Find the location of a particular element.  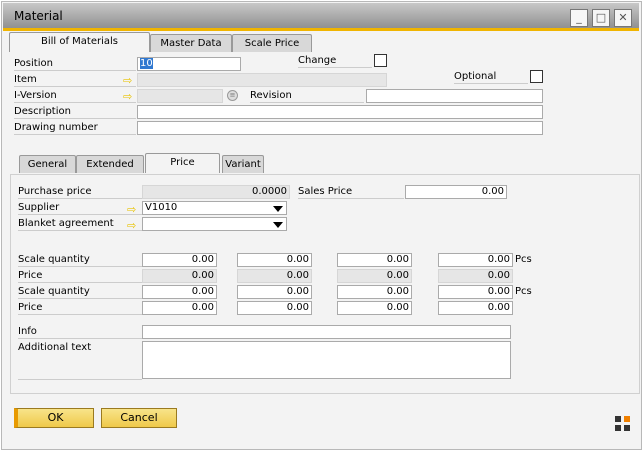

supplier-select: V1010 is located at coordinates (214, 208).